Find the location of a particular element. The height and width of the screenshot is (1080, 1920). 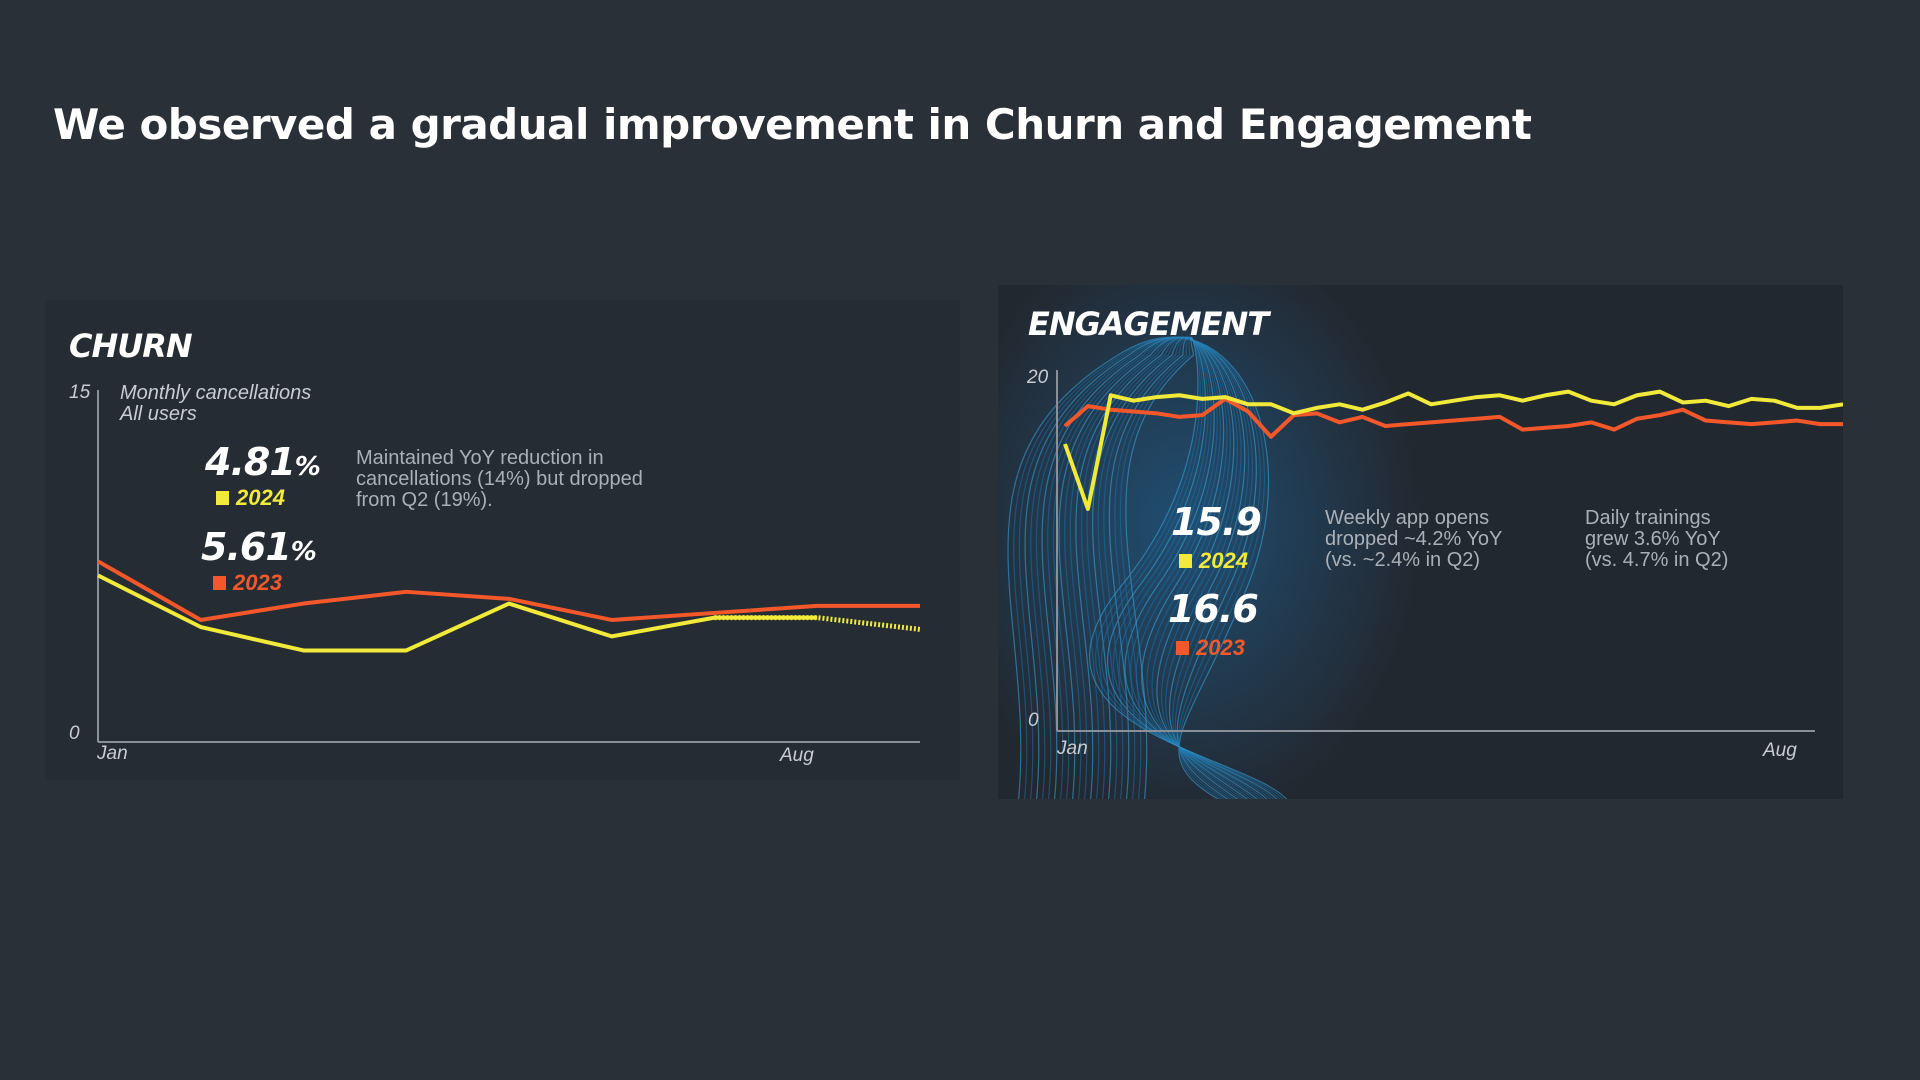

engagement-note-line: dropped ~4.2% YoY is located at coordinates (1414, 539).